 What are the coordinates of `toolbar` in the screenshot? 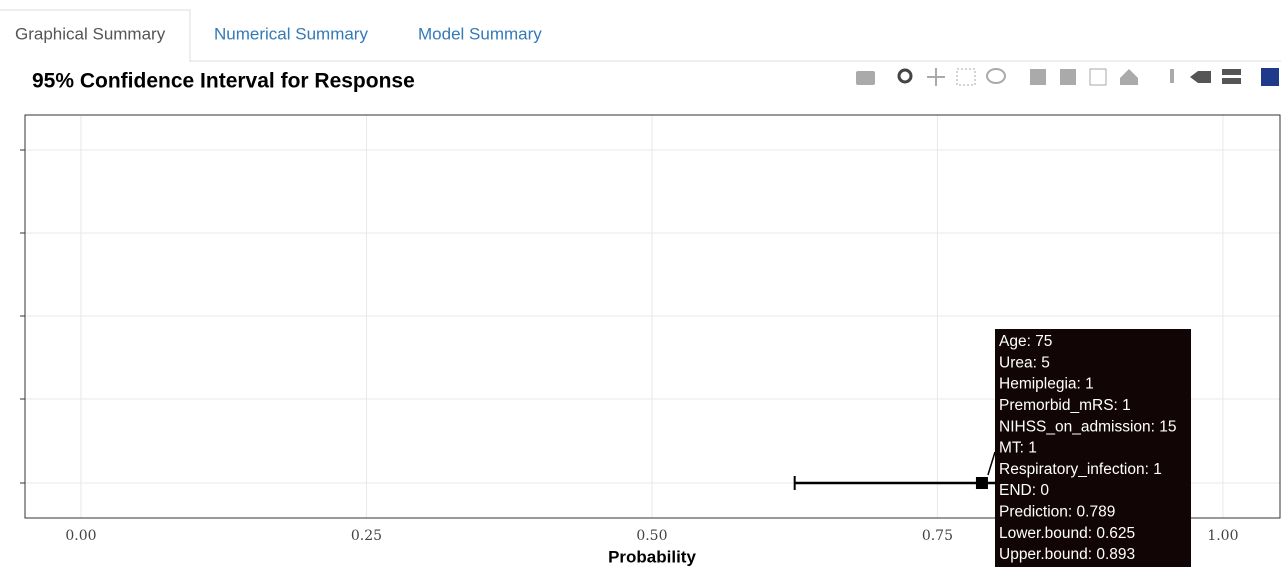 It's located at (1067, 77).